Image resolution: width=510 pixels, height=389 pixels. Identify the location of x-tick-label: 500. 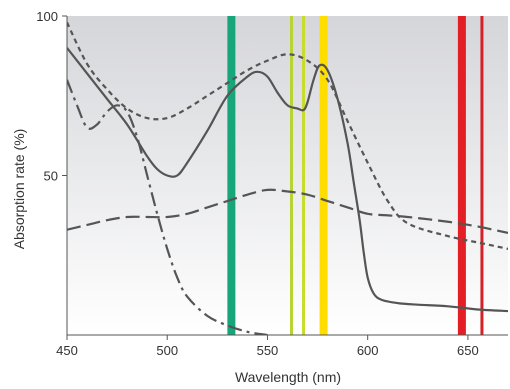
(167, 350).